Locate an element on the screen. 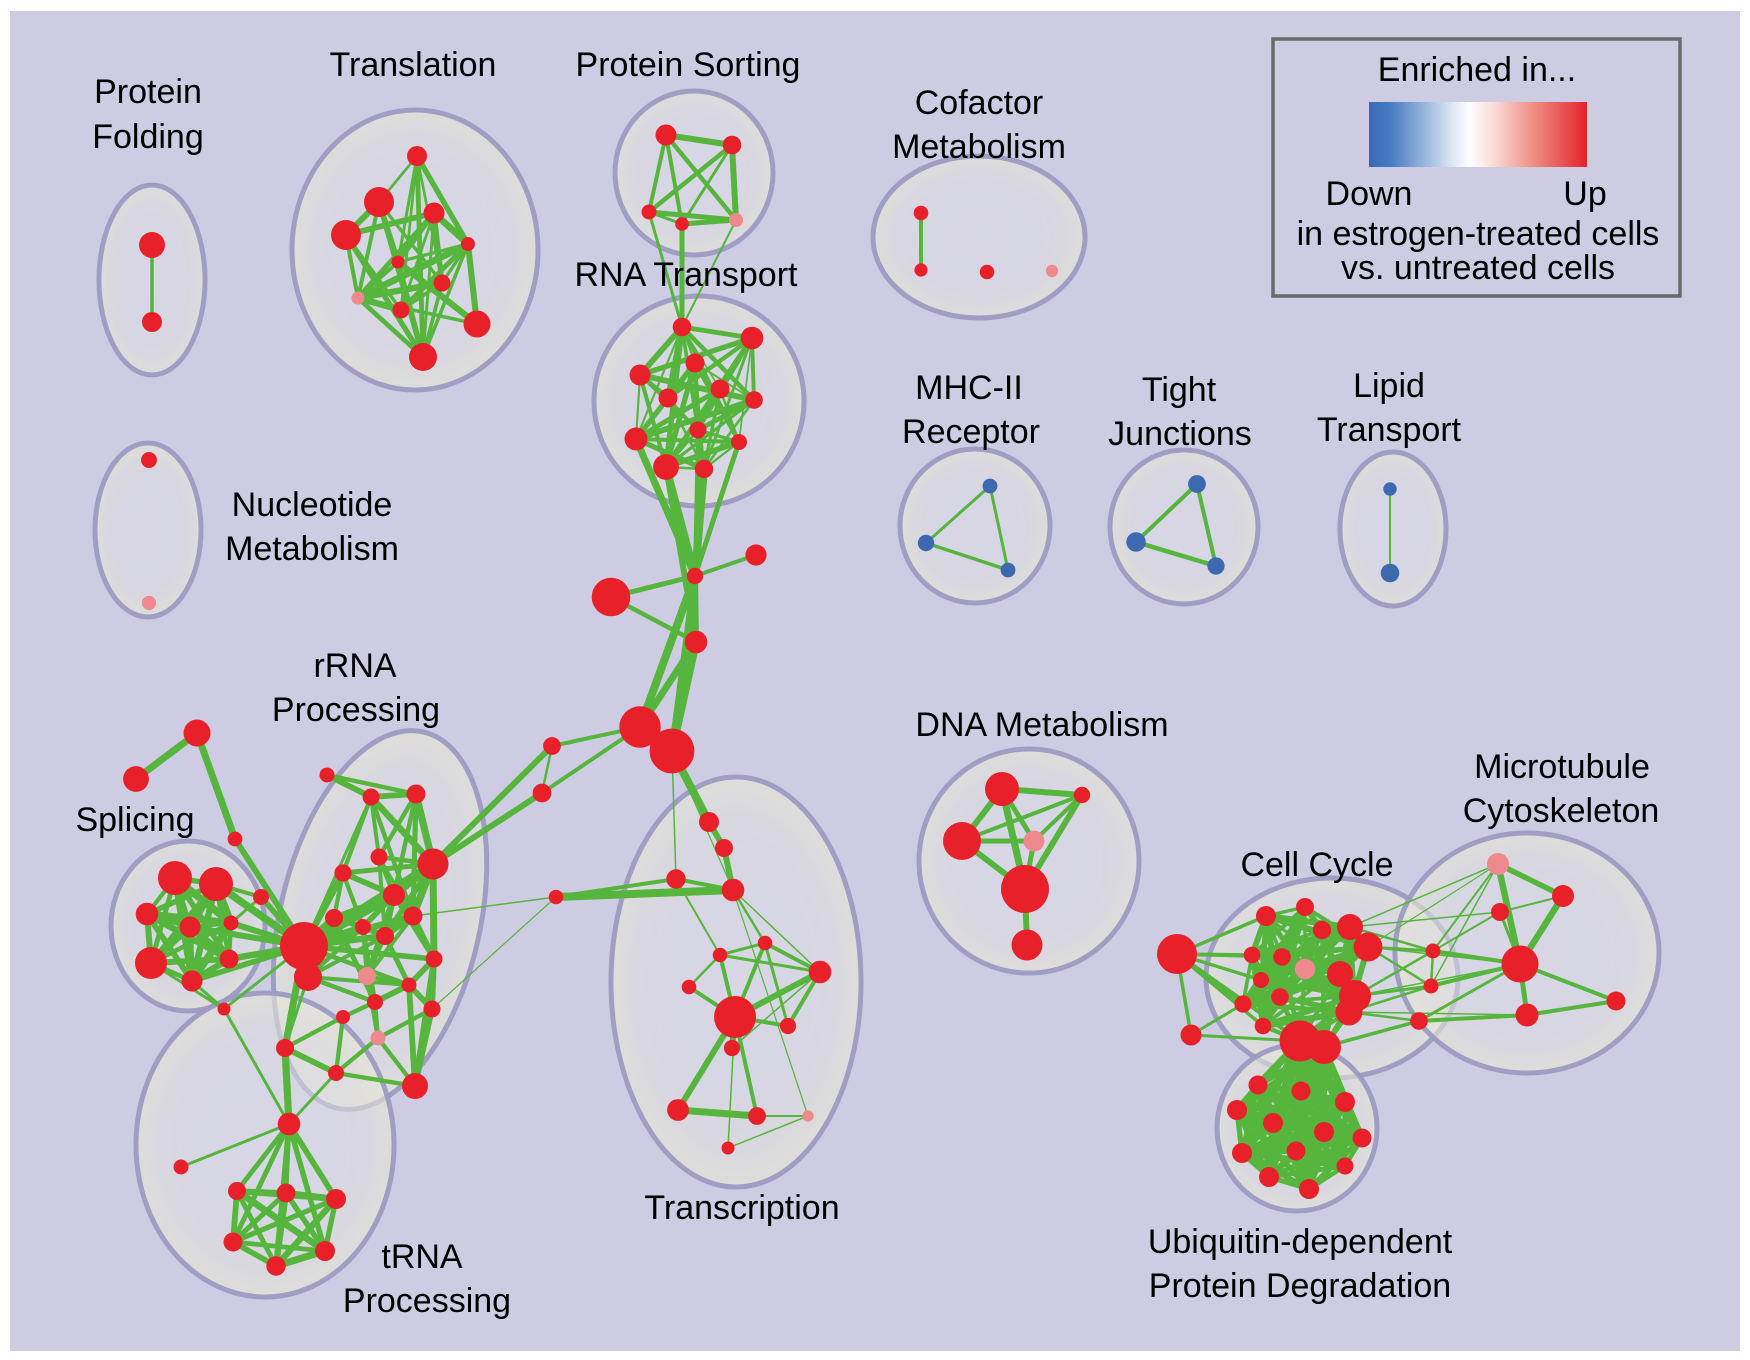  svg-text: Cofactor is located at coordinates (979, 103).